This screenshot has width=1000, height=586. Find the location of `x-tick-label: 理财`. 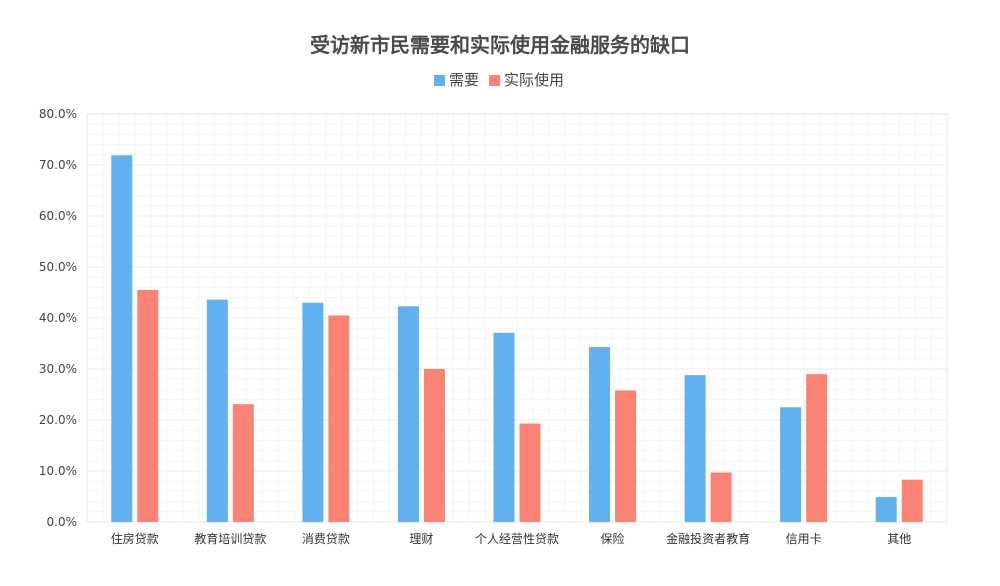

x-tick-label: 理财 is located at coordinates (421, 539).